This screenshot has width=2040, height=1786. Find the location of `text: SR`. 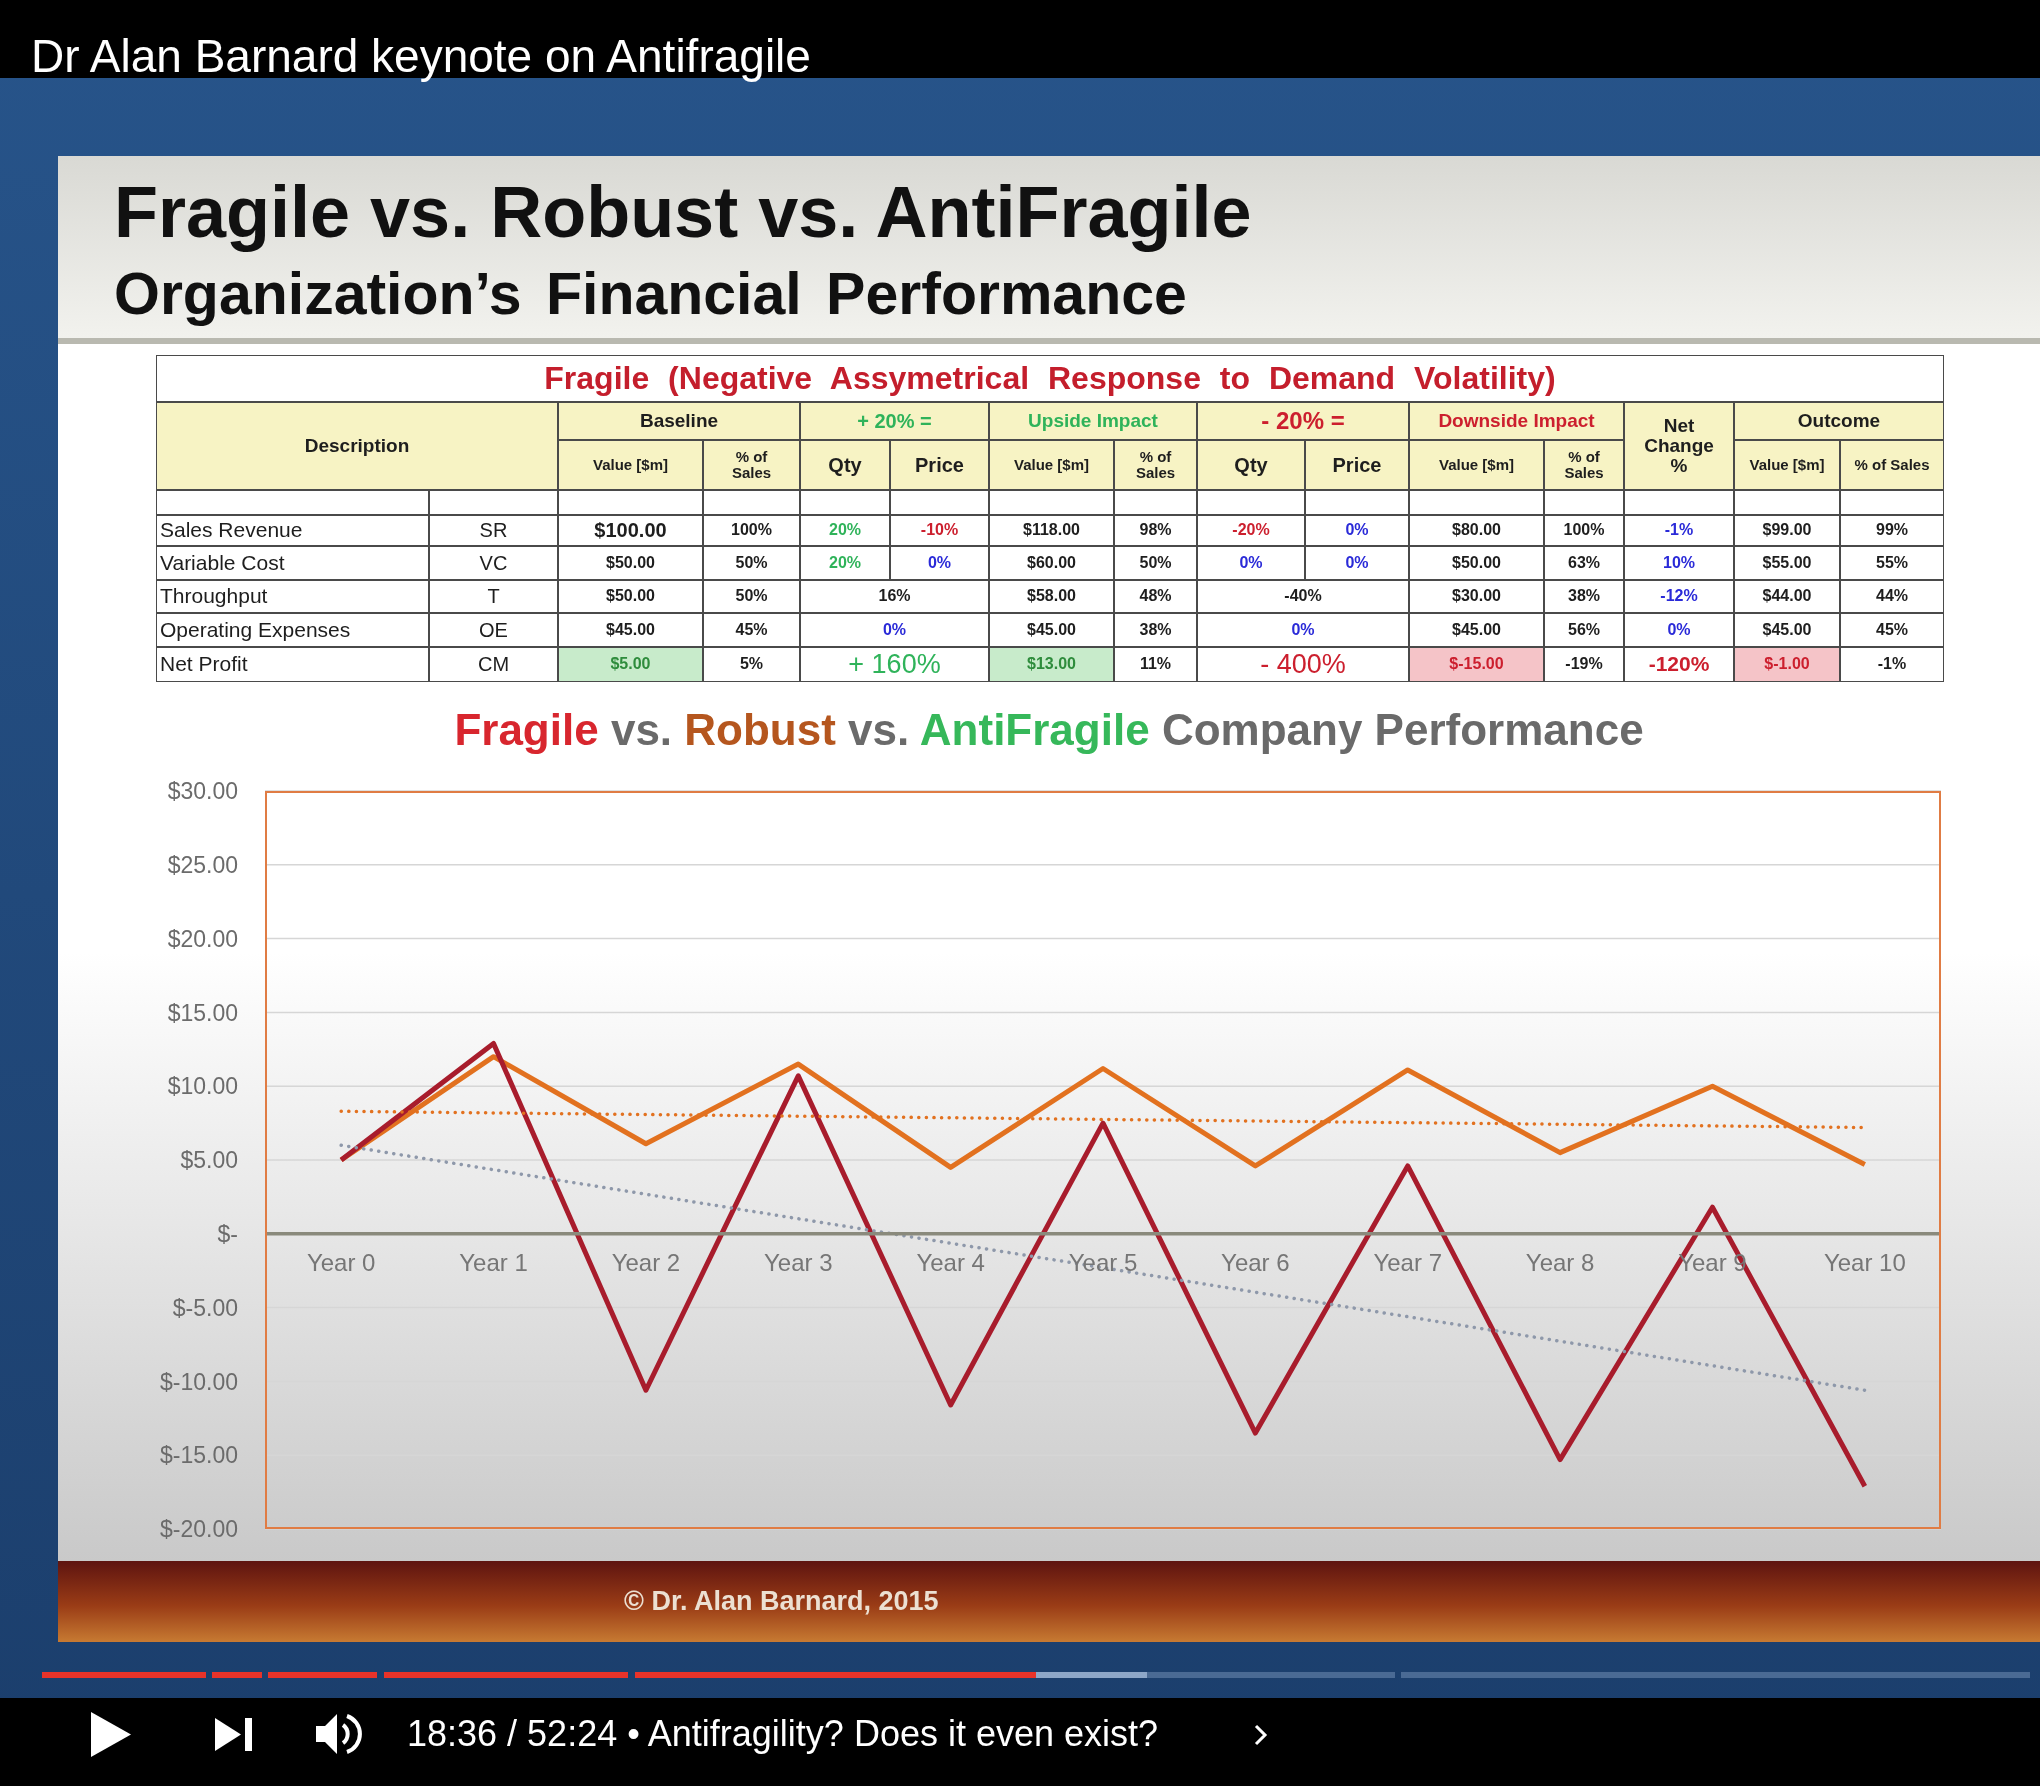

text: SR is located at coordinates (493, 530).